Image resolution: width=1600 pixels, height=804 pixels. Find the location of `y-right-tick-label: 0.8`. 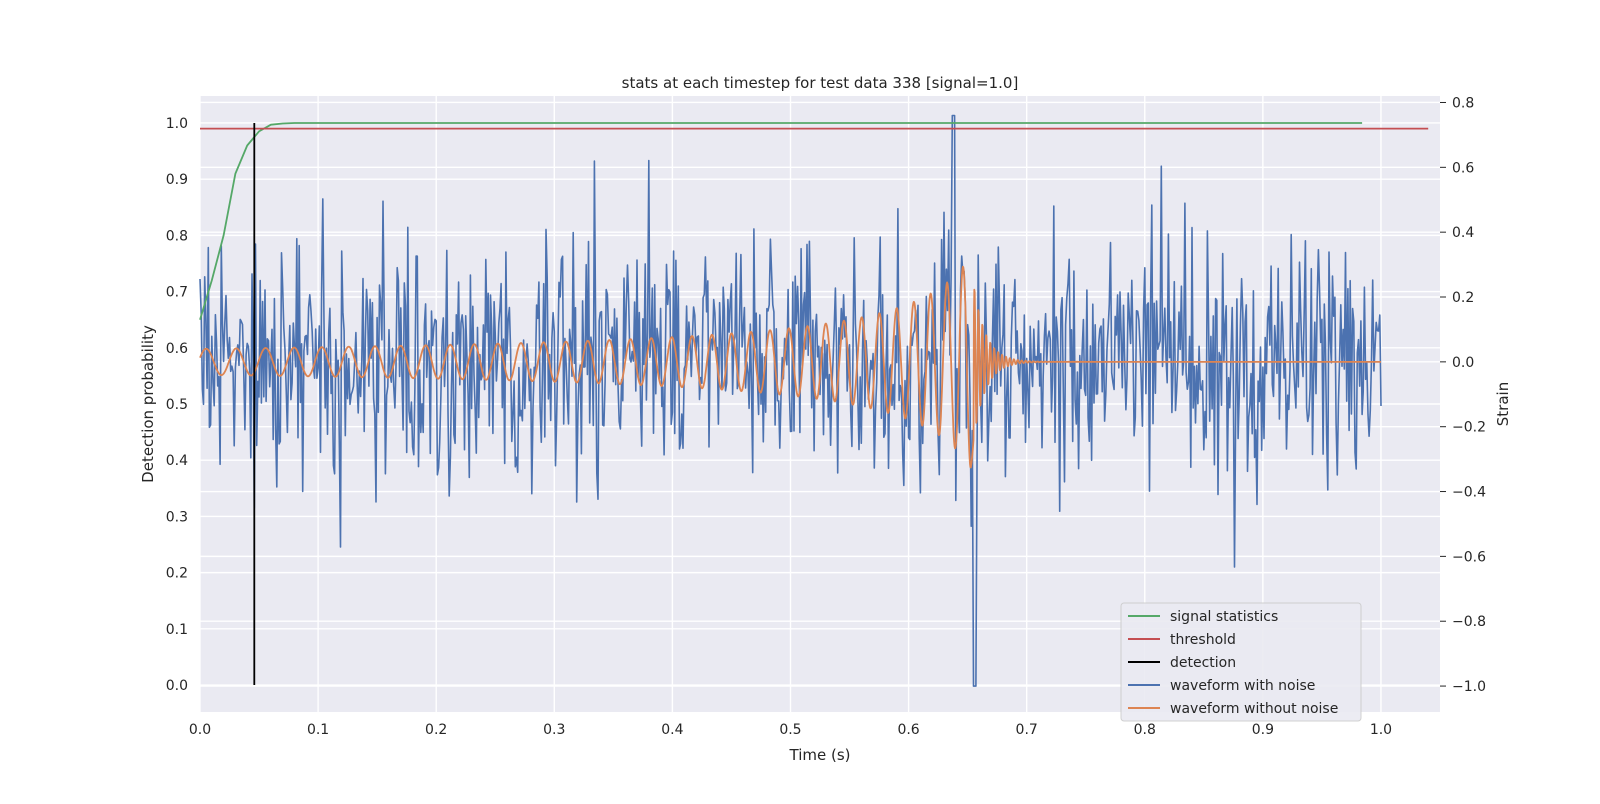

y-right-tick-label: 0.8 is located at coordinates (1463, 103).